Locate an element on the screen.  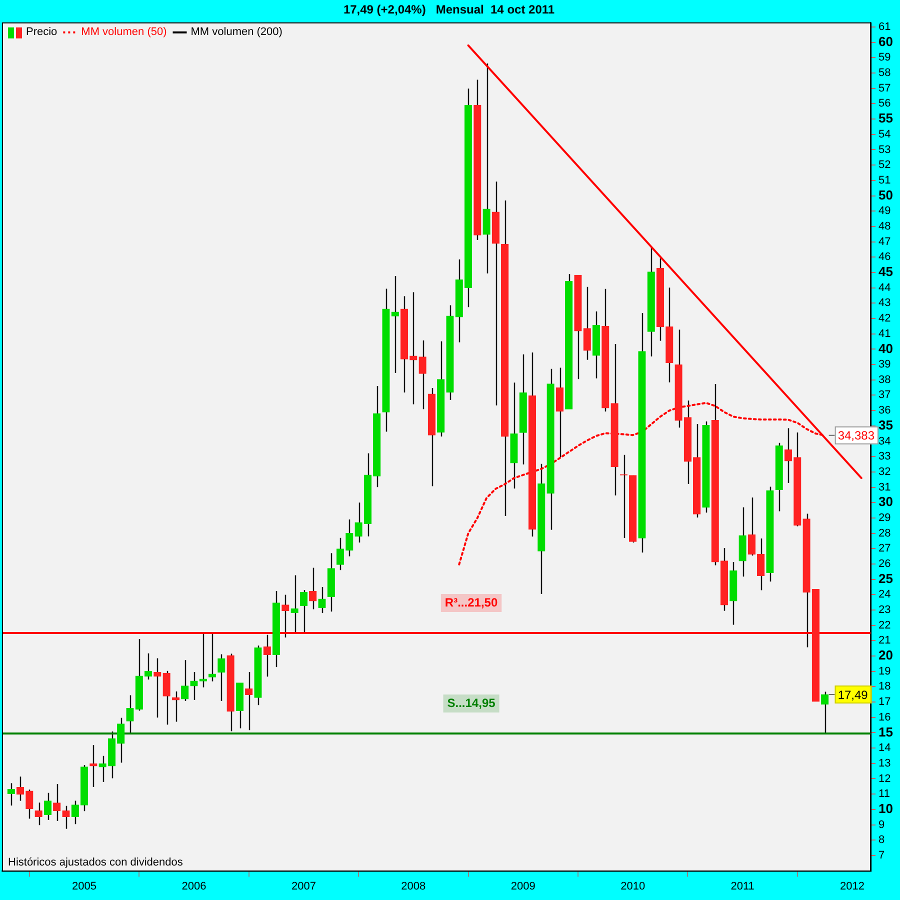
y-tick-label: 53 is located at coordinates (884, 150).